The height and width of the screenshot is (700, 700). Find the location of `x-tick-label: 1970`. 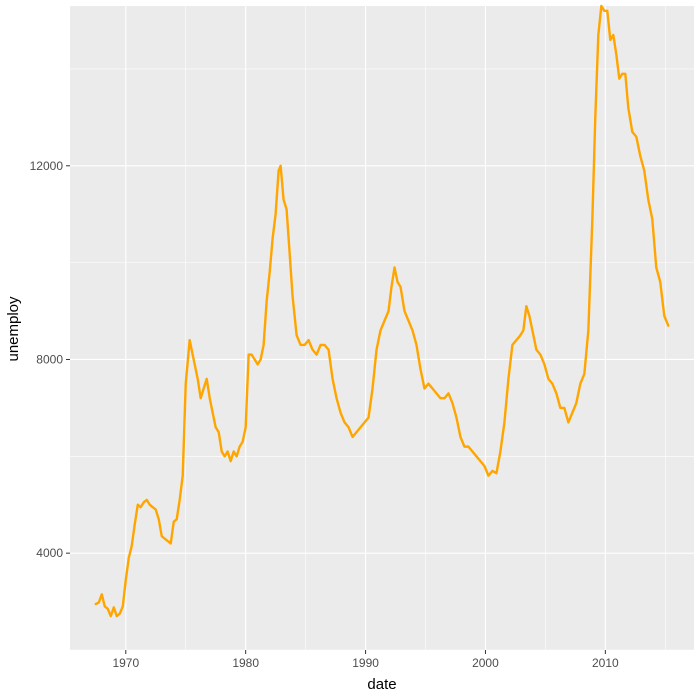

x-tick-label: 1970 is located at coordinates (125, 663).